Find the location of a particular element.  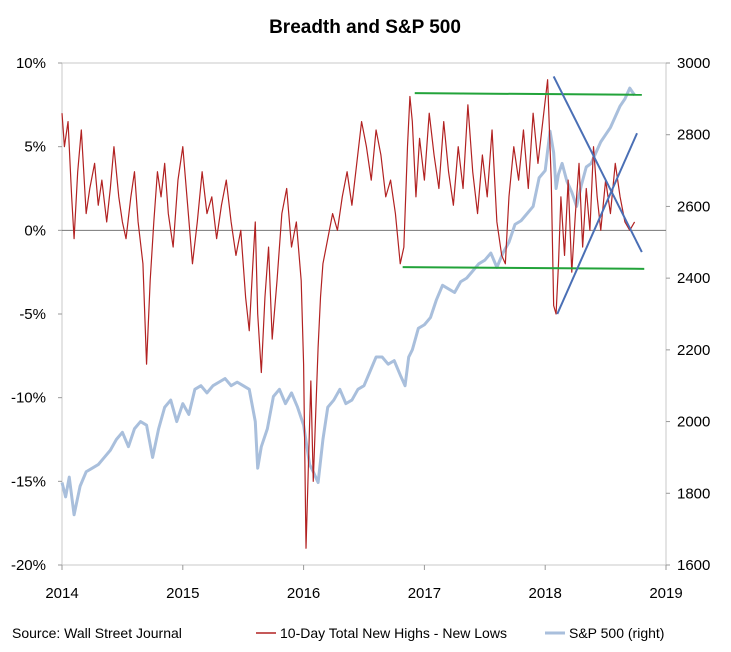

trend-annotations is located at coordinates (523, 195).